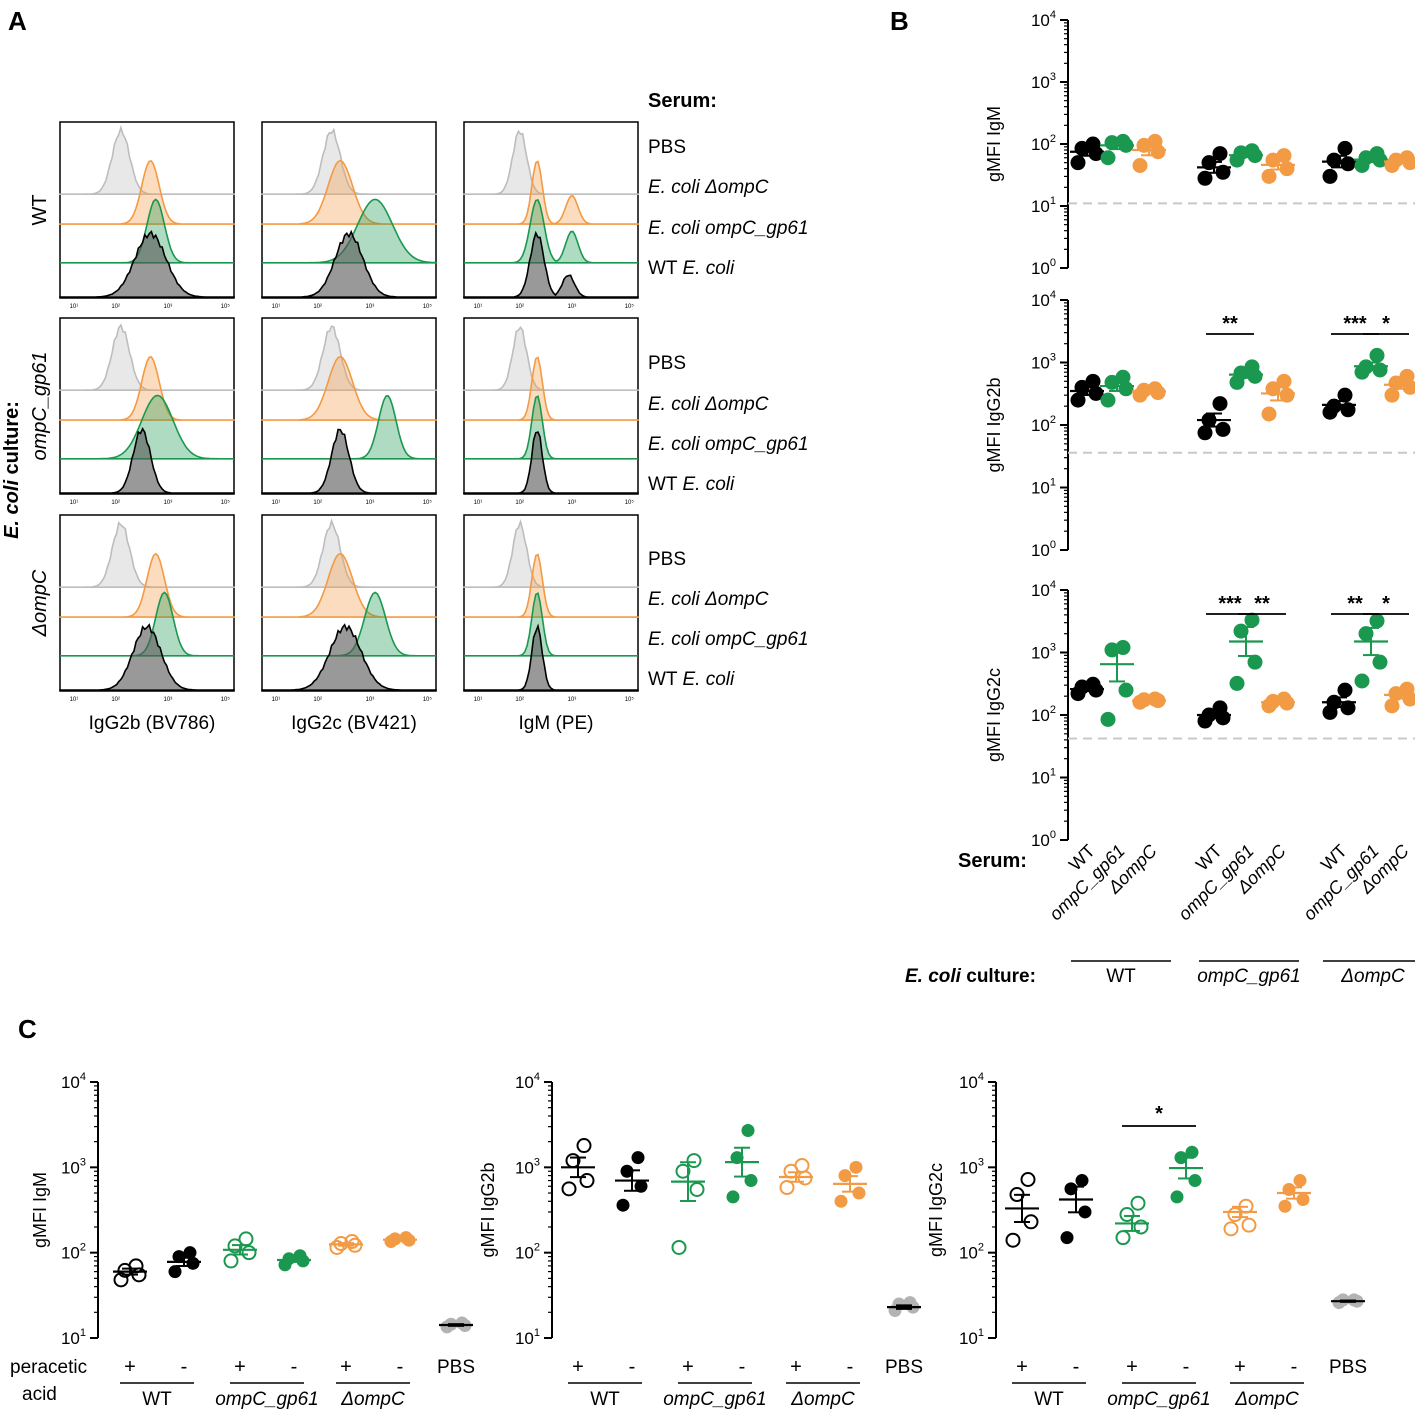 This screenshot has width=1415, height=1412. I want to click on y-tick-label: 10⁴, so click(527, 1081).